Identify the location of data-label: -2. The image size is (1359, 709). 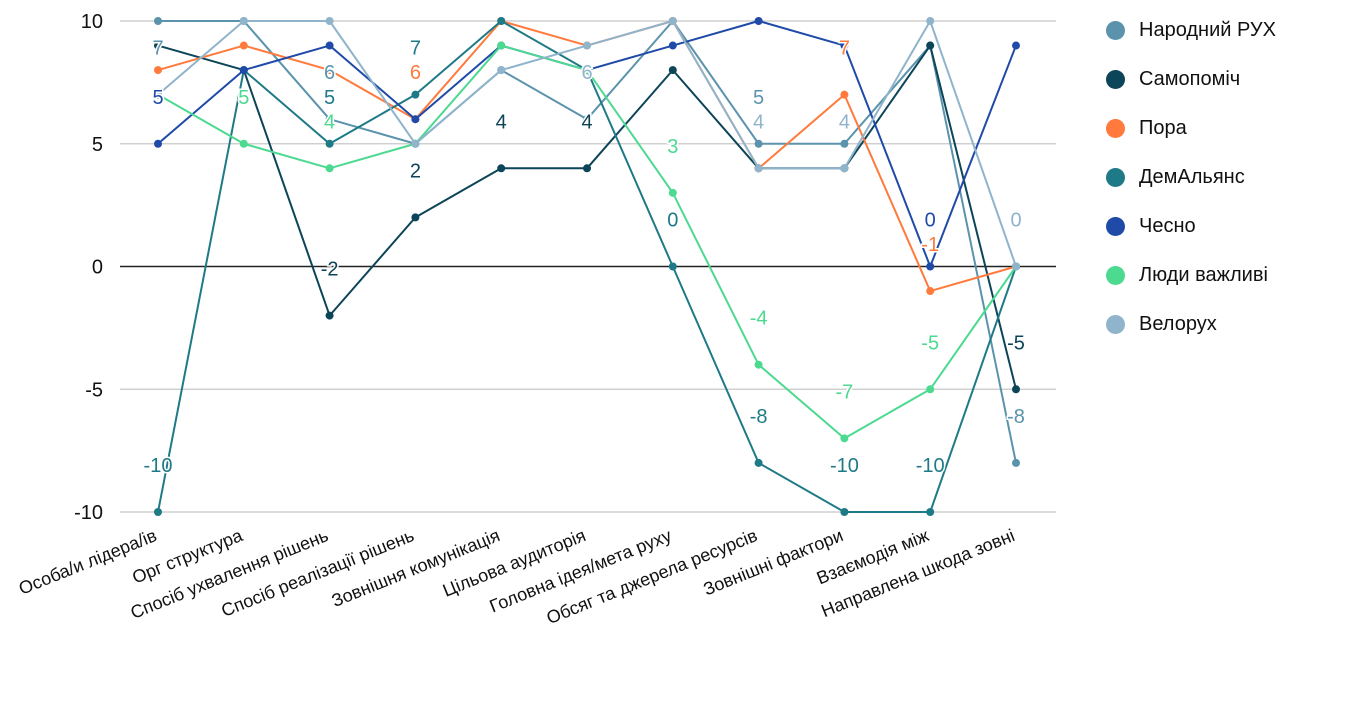
(330, 270).